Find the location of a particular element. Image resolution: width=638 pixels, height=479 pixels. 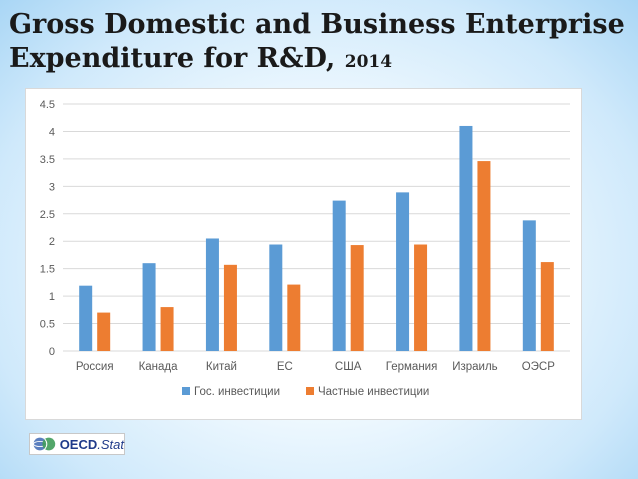

y-tick-label: 3 is located at coordinates (52, 187).